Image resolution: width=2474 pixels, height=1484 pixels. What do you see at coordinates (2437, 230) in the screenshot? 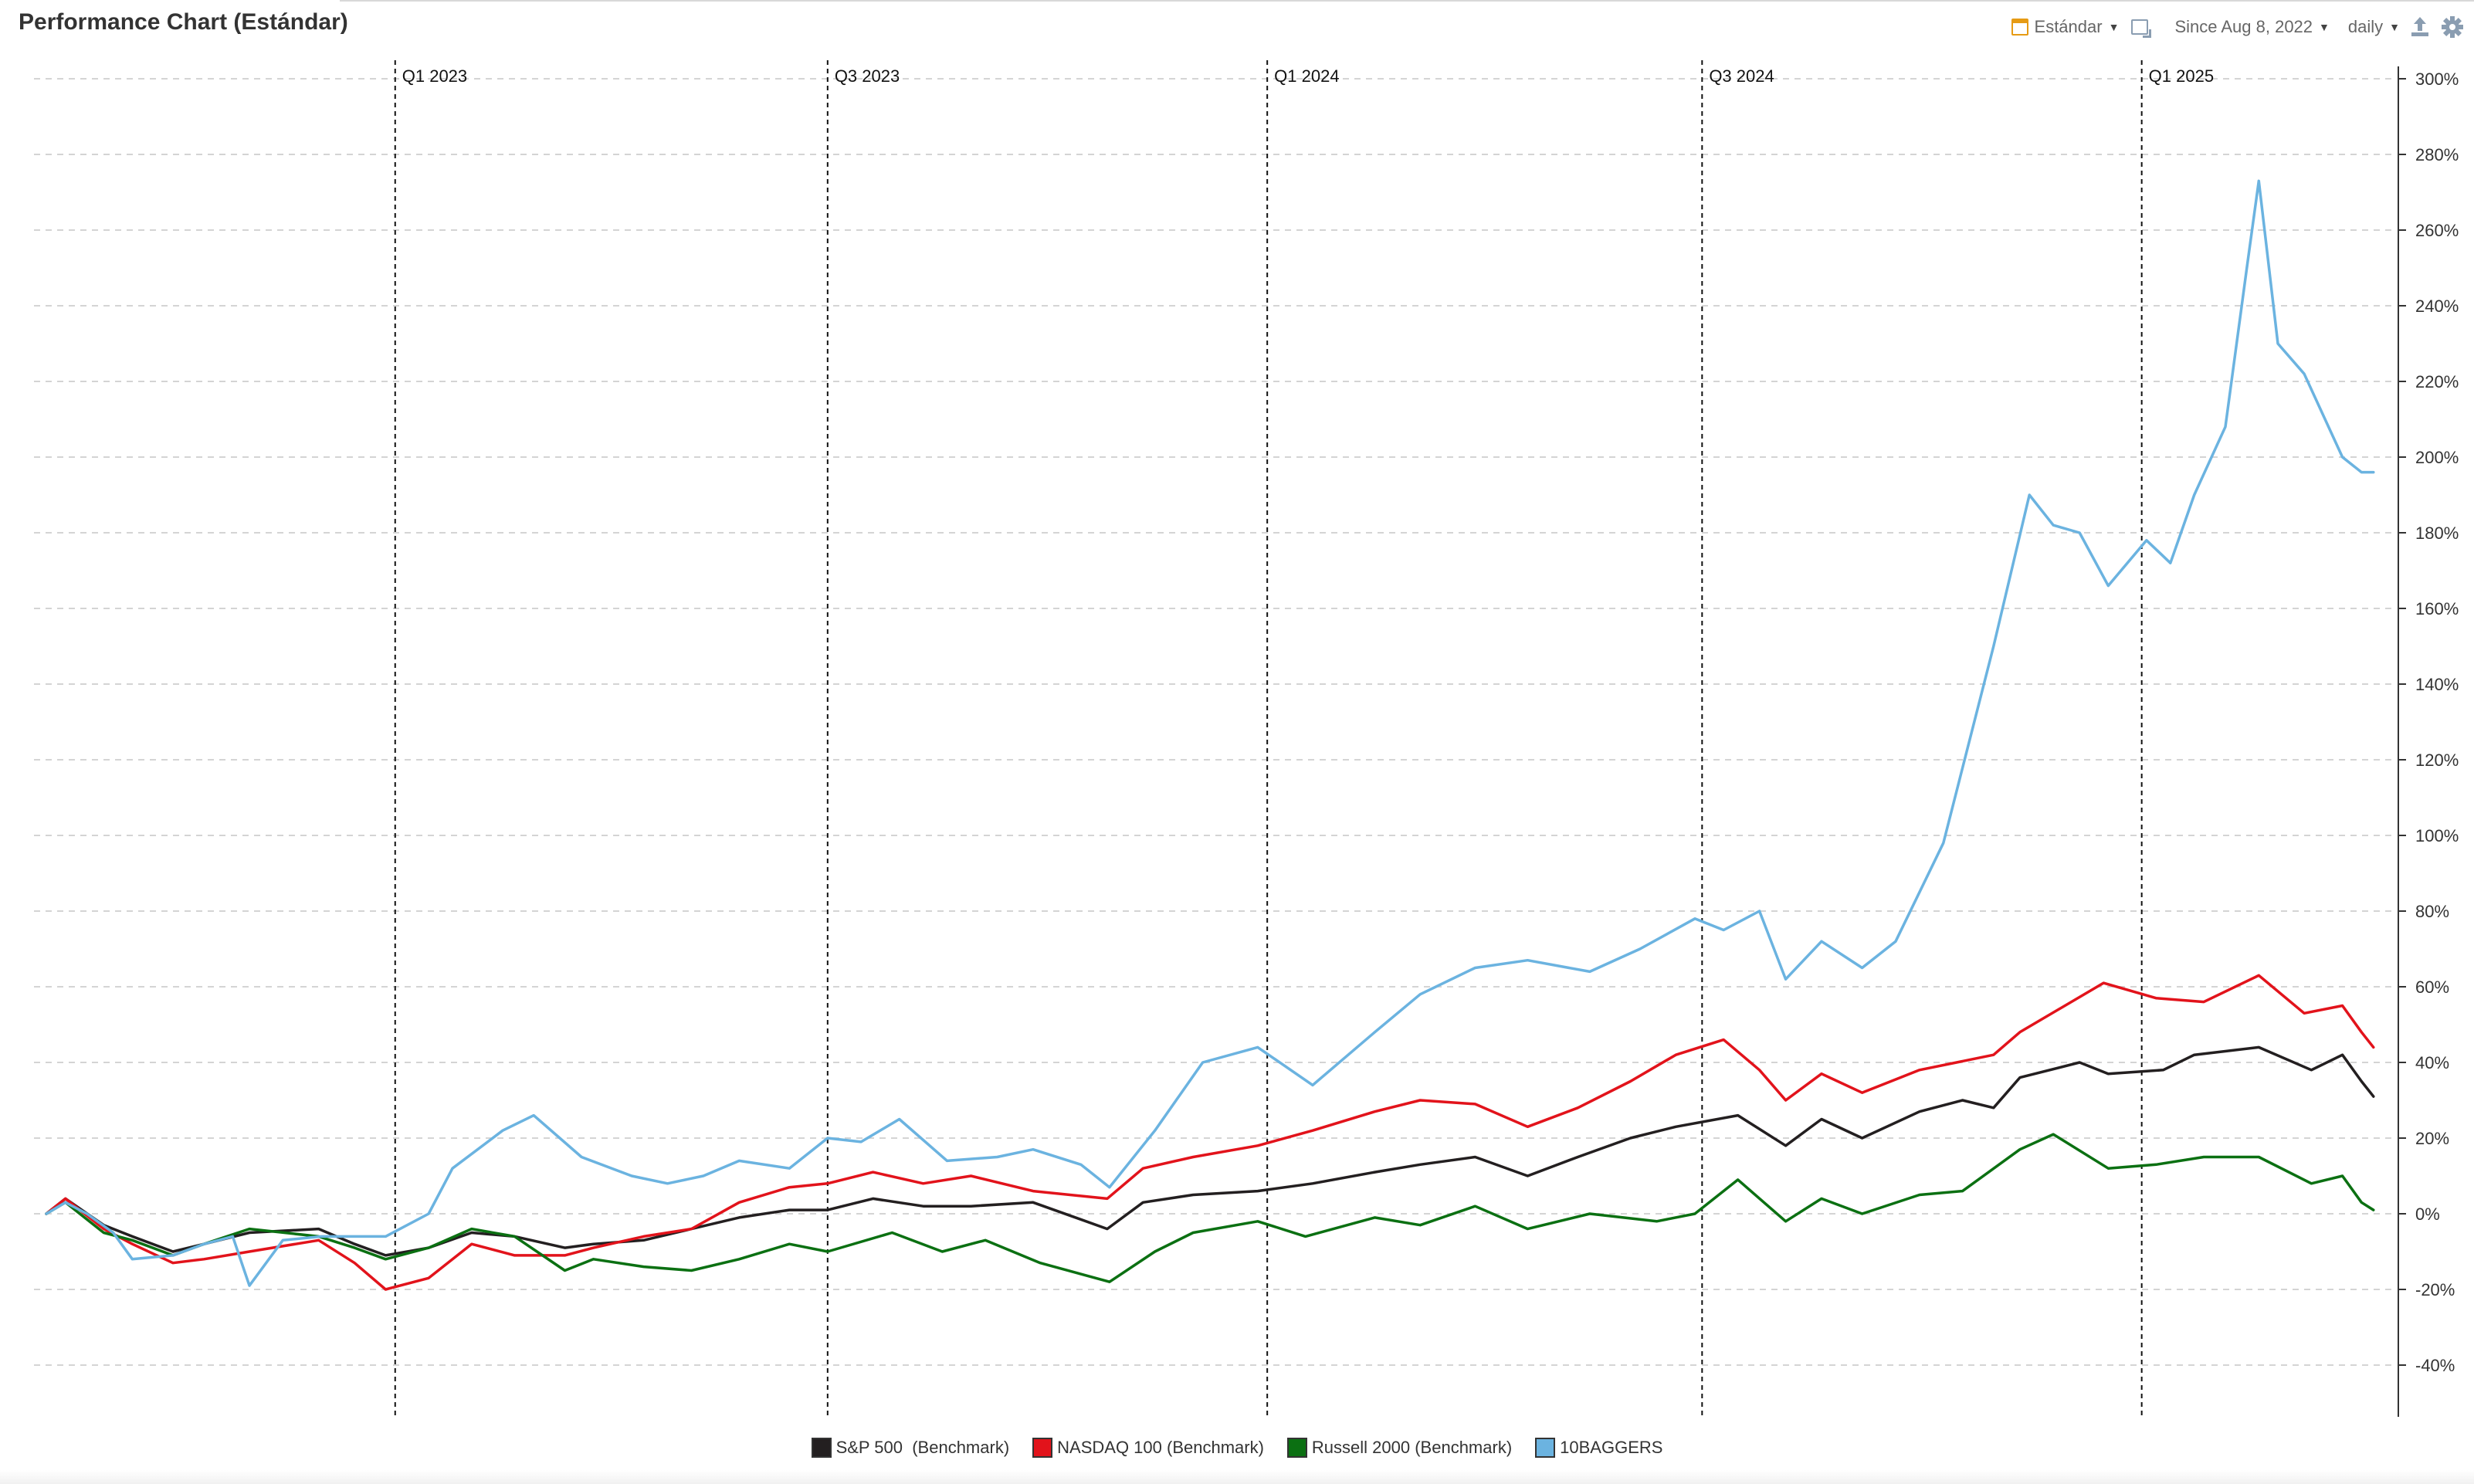
I see `y-tick-label: 260%` at bounding box center [2437, 230].